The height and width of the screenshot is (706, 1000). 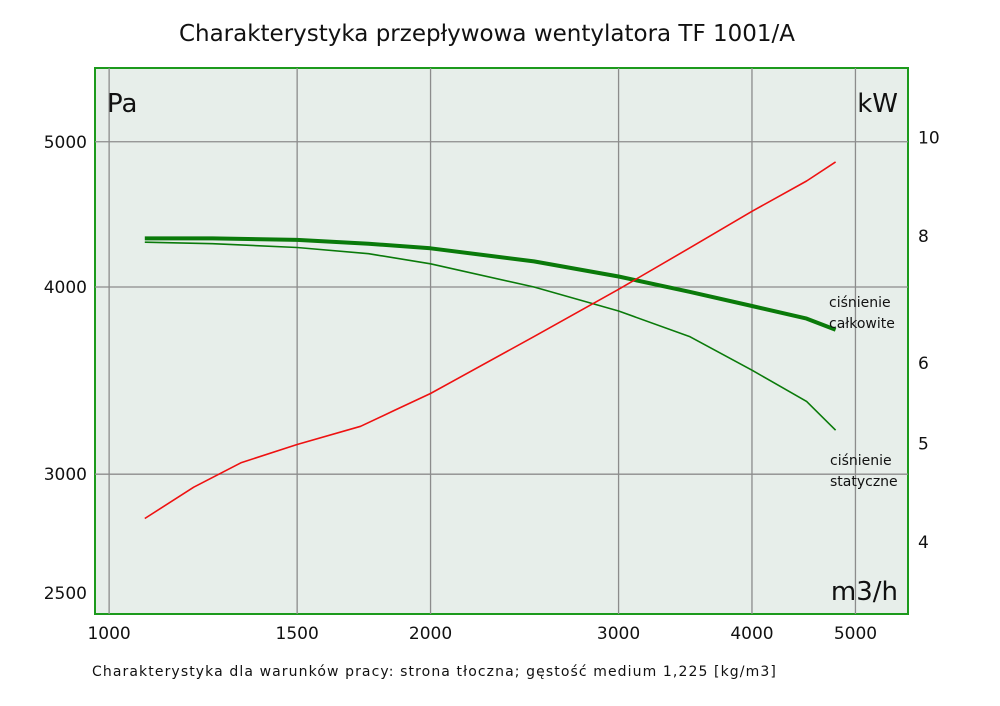 I want to click on series-label-static-2: statyczne, so click(x=864, y=482).